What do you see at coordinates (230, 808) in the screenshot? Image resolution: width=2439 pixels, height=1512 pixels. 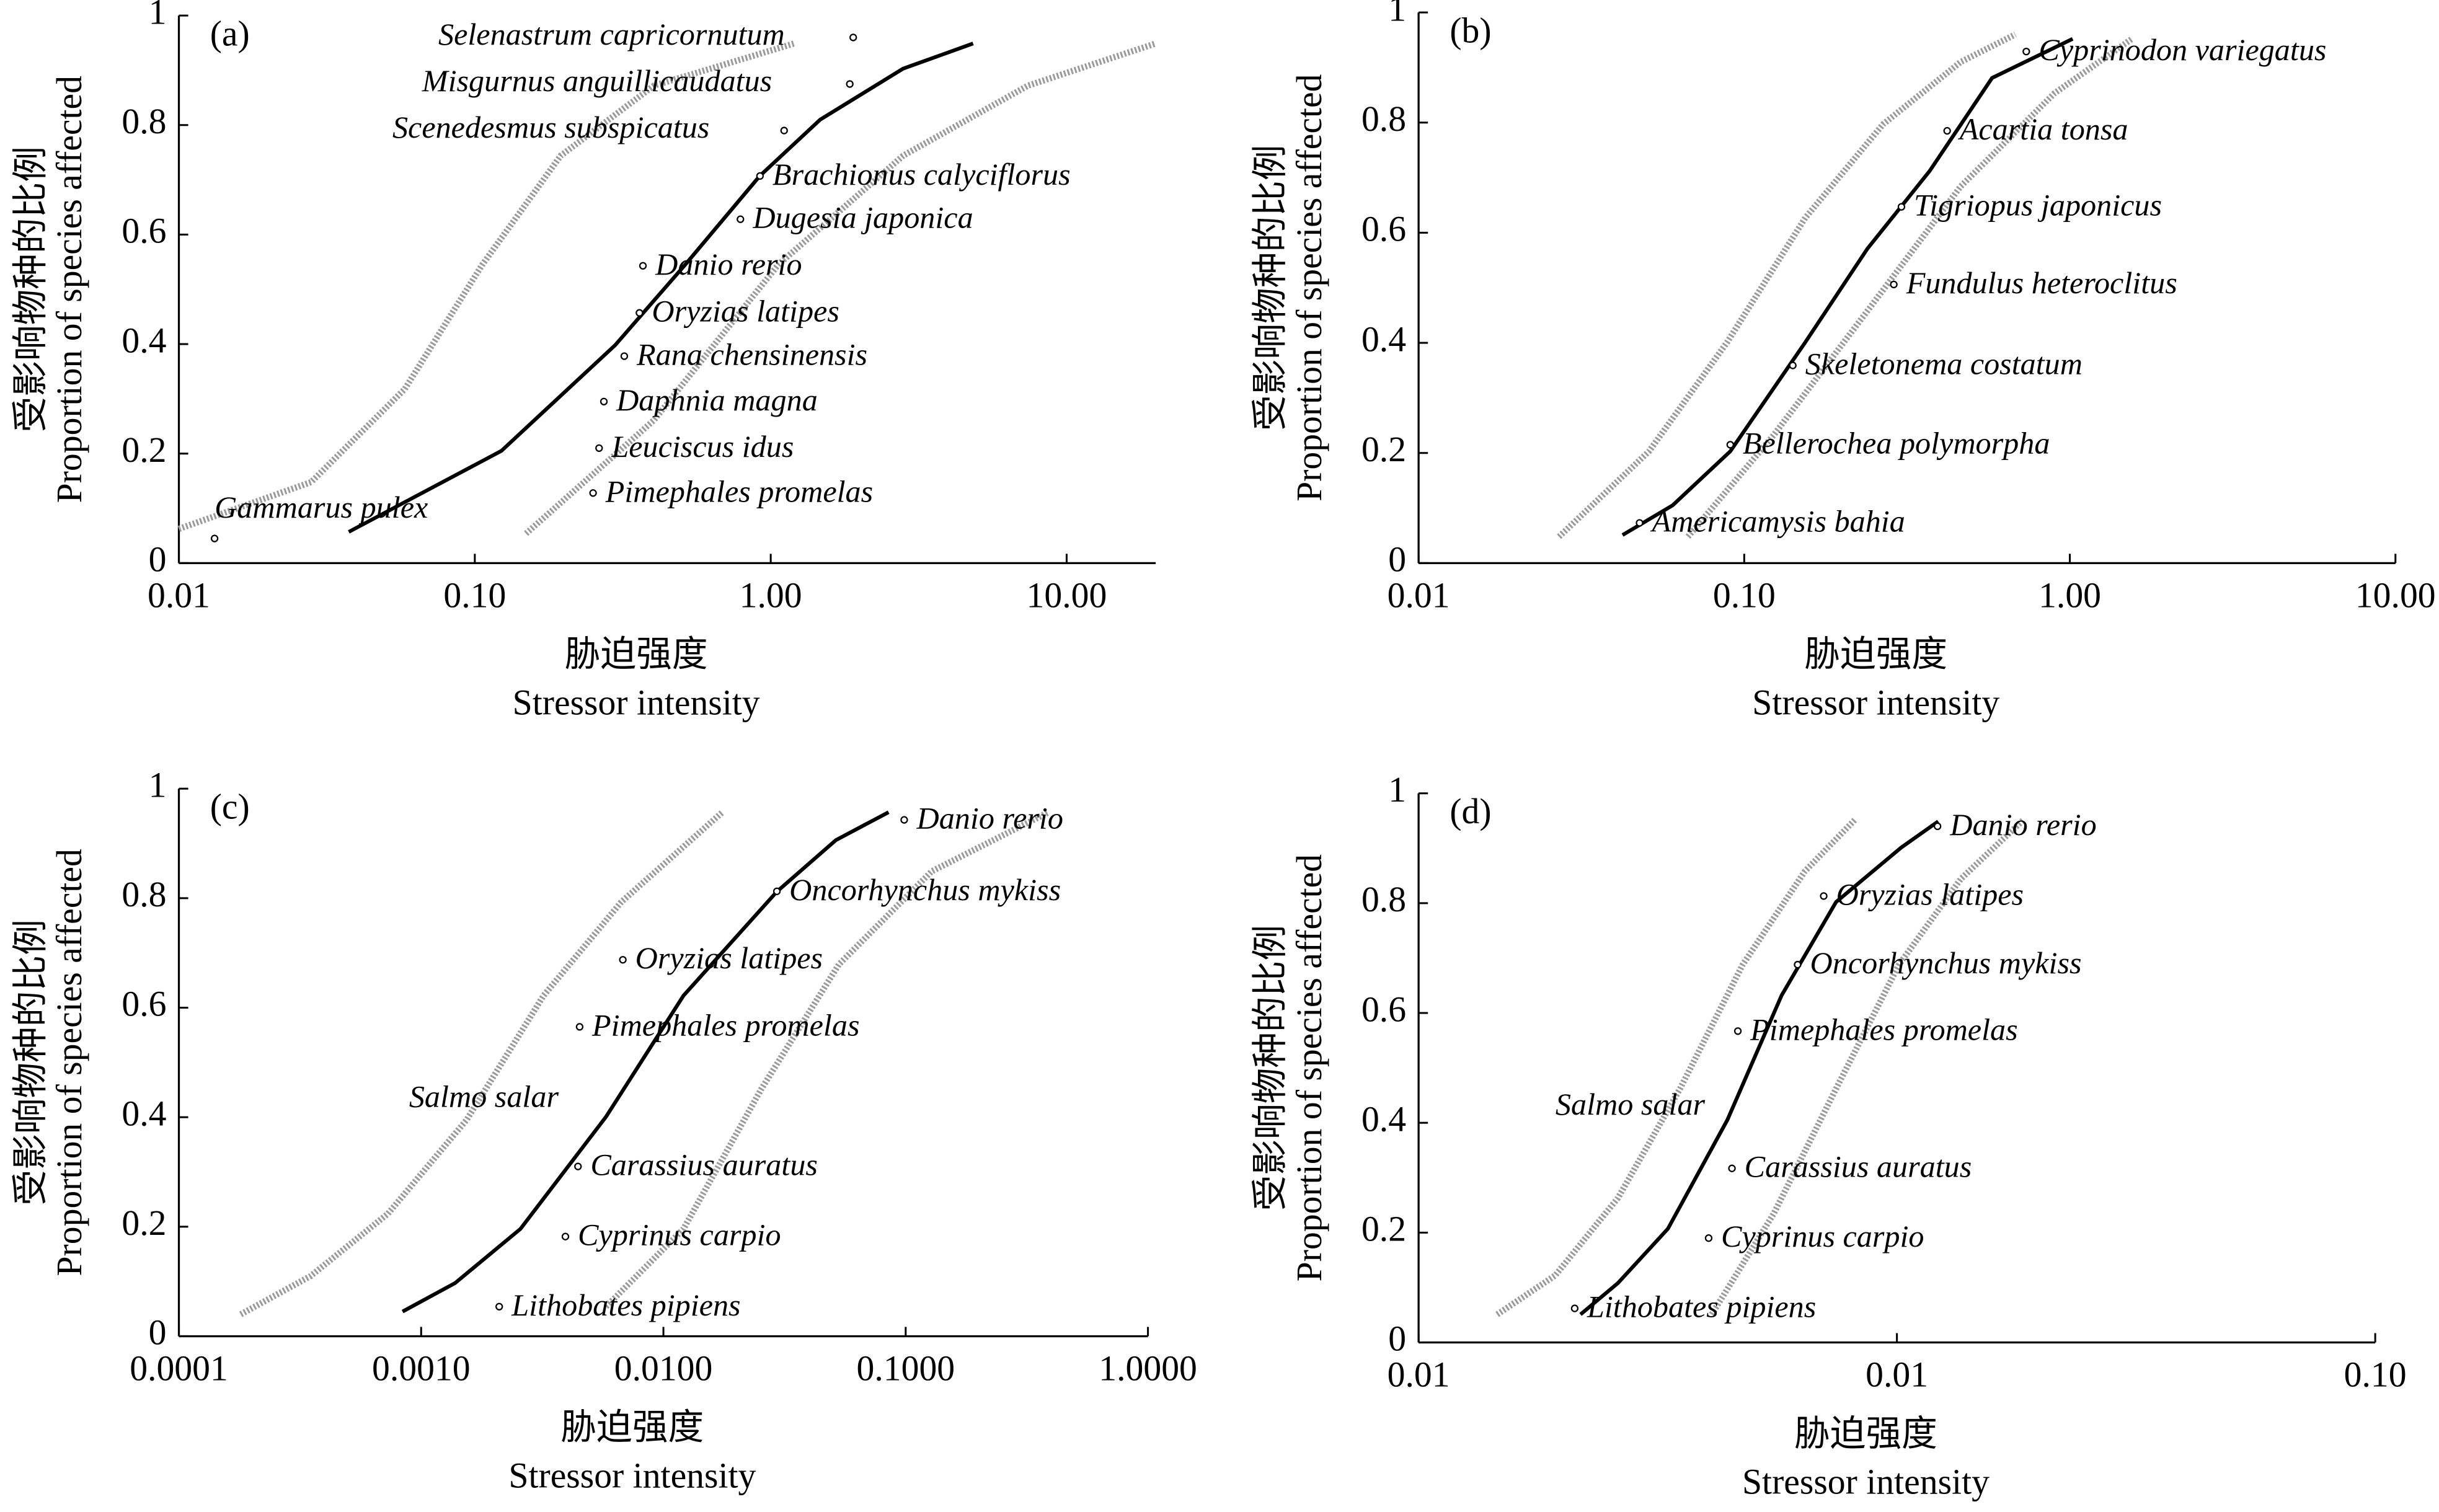 I see `panel-label: (c)` at bounding box center [230, 808].